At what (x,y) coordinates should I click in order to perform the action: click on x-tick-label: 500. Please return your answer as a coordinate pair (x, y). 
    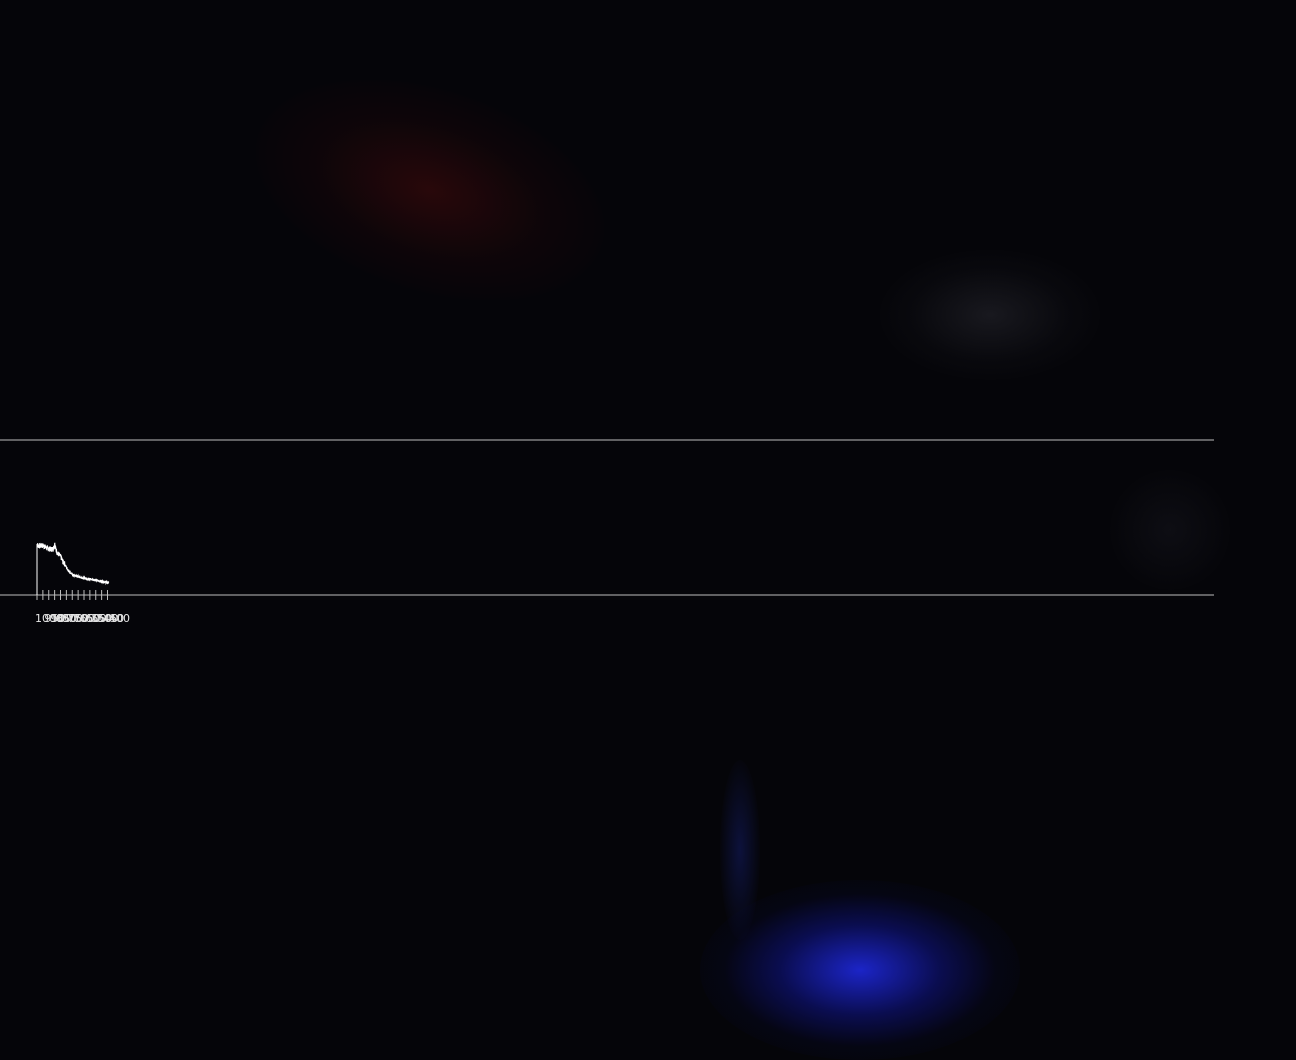
    Looking at the image, I should click on (107, 618).